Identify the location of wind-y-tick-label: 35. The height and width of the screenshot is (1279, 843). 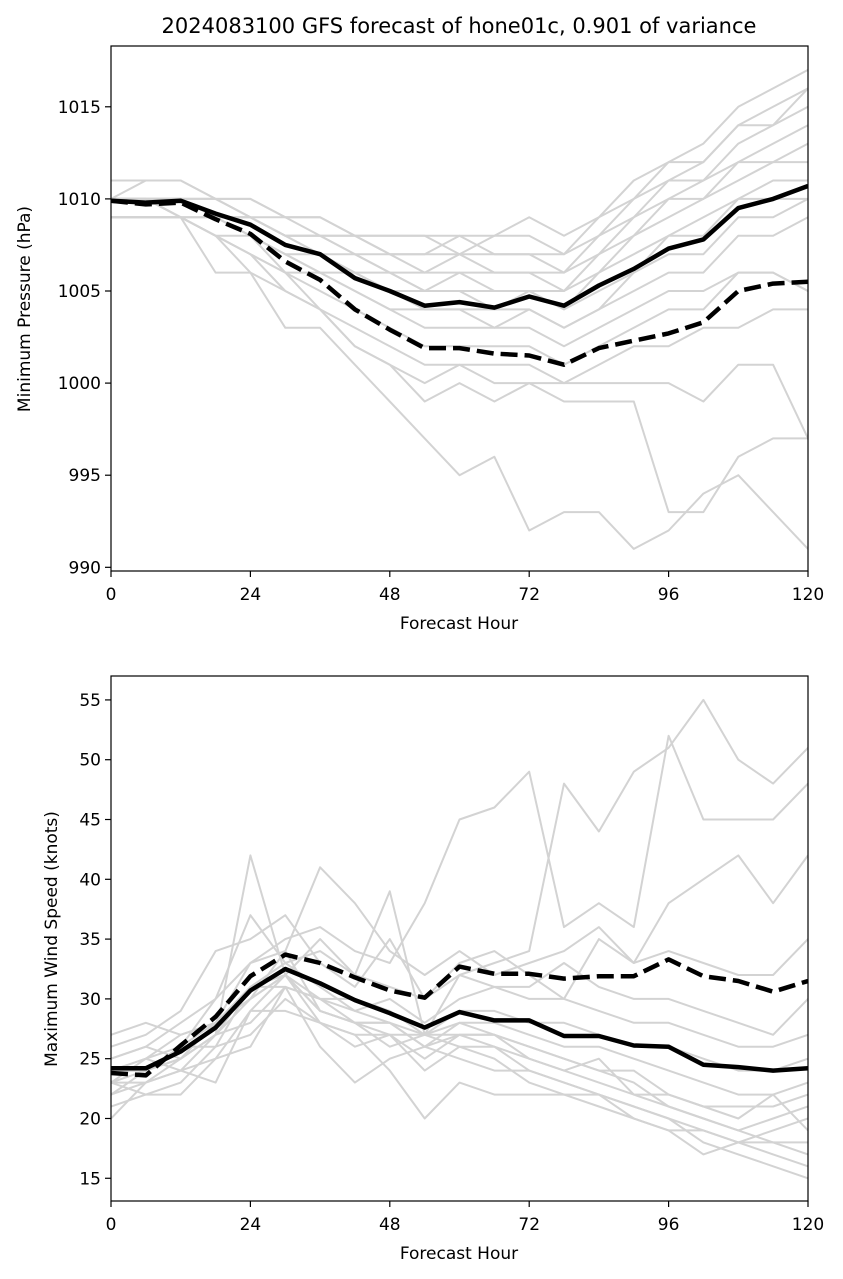
(90, 940).